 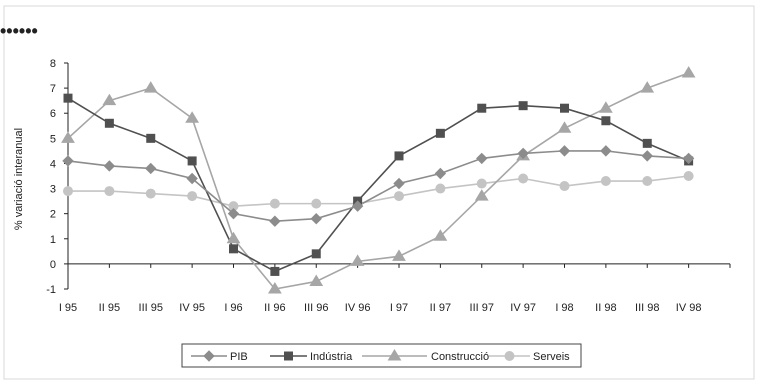 I want to click on x-tick-label: III 98, so click(x=647, y=308).